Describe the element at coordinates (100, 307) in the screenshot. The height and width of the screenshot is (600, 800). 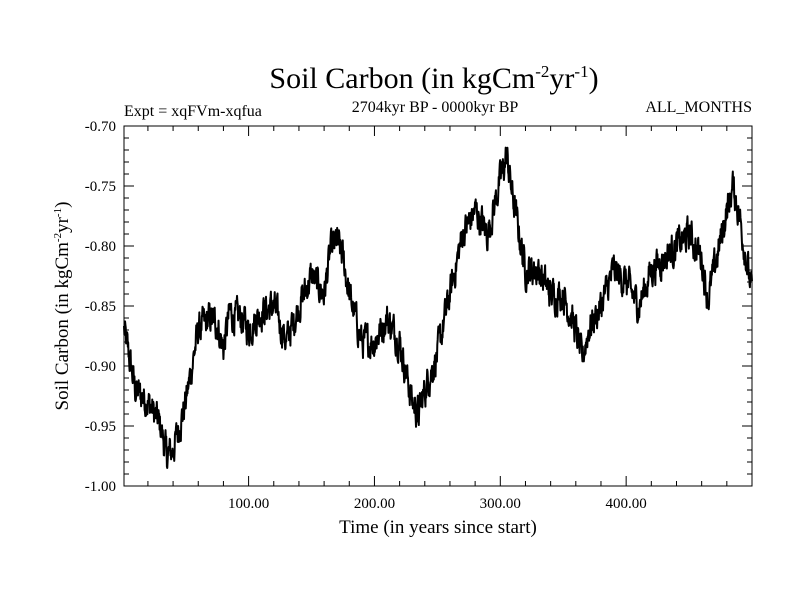
I see `y-tick-label: -0.85` at that location.